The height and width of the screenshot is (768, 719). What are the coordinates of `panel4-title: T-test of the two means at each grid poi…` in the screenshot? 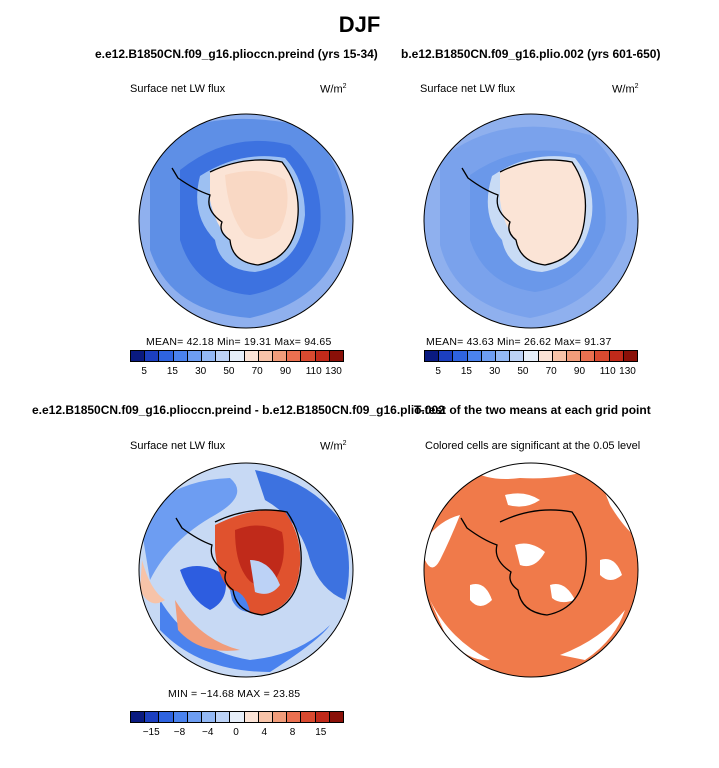 It's located at (532, 410).